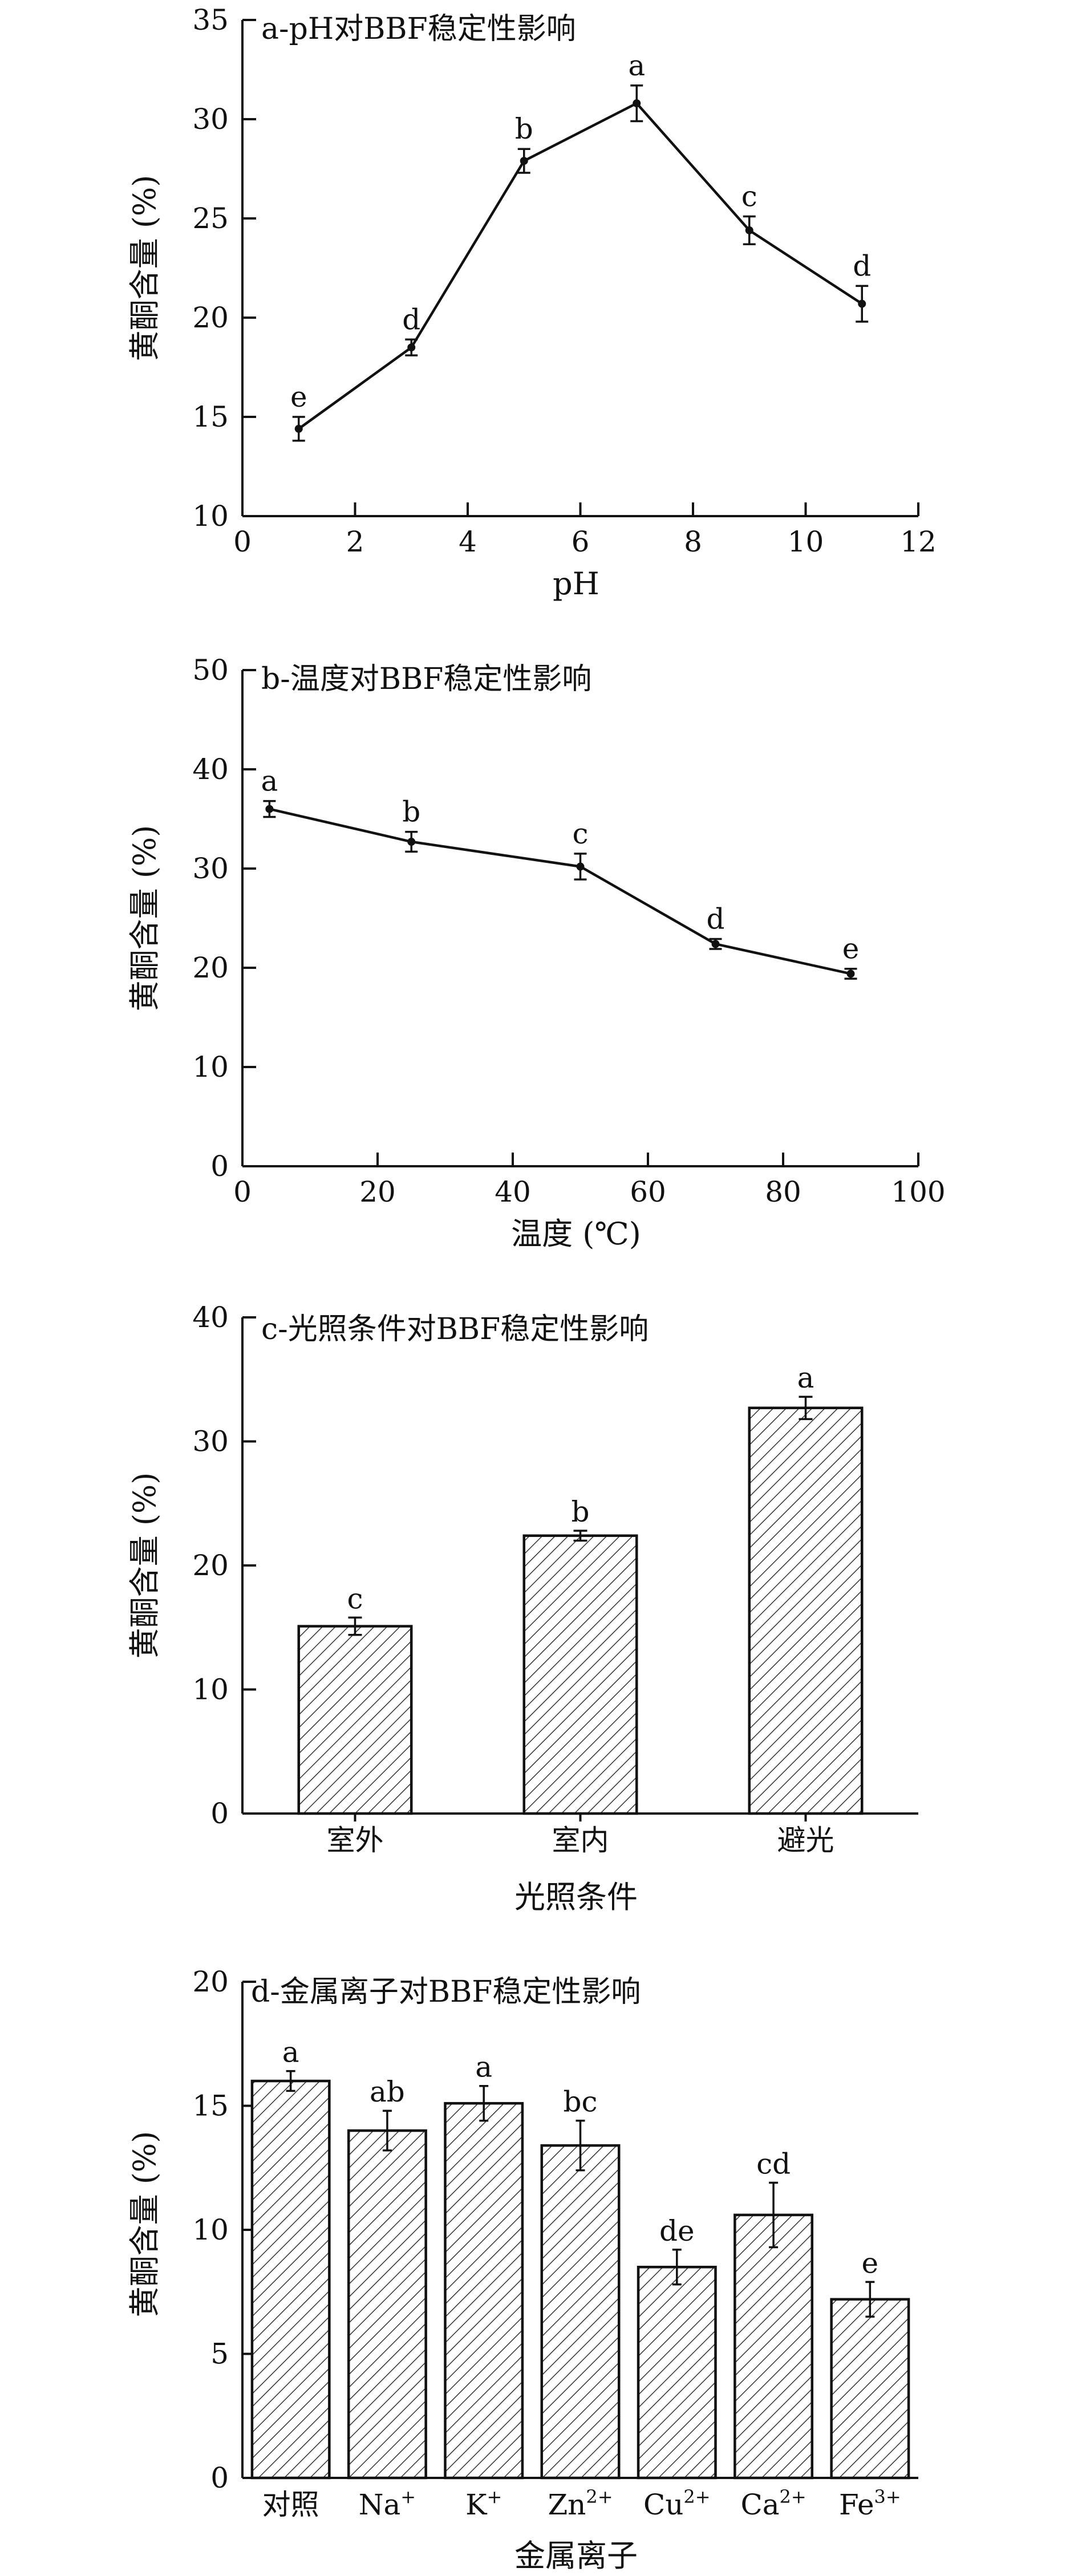 This screenshot has width=1078, height=2576. What do you see at coordinates (211, 671) in the screenshot?
I see `y-tick-label: 50` at bounding box center [211, 671].